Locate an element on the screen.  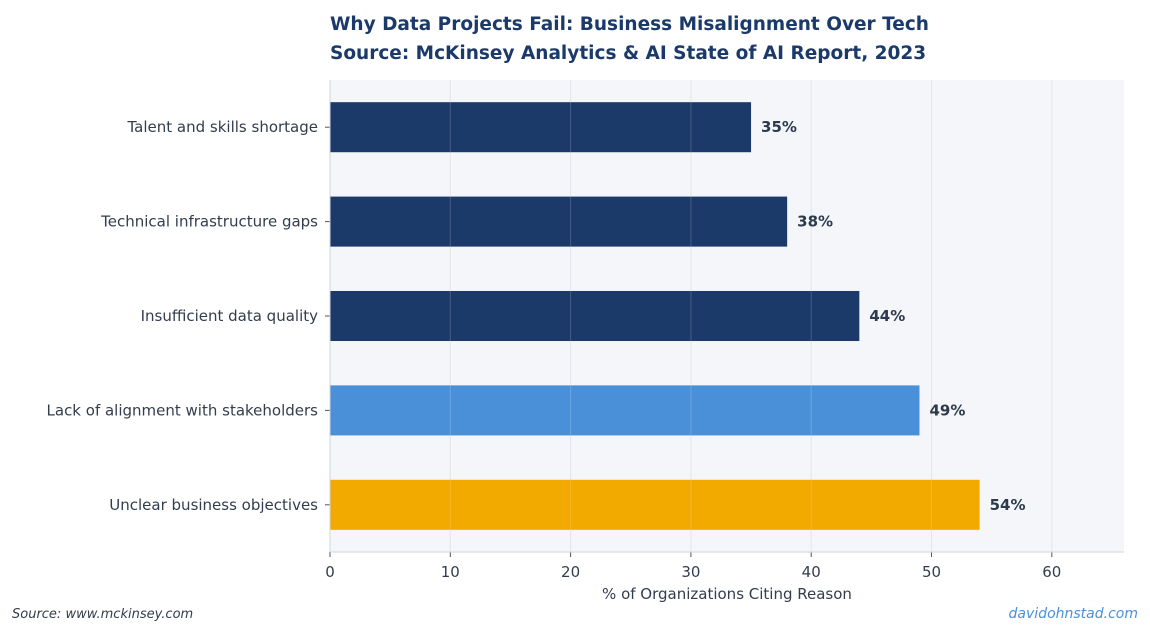
value-labels: 35% 38% 44% 49% 54% is located at coordinates (893, 316).